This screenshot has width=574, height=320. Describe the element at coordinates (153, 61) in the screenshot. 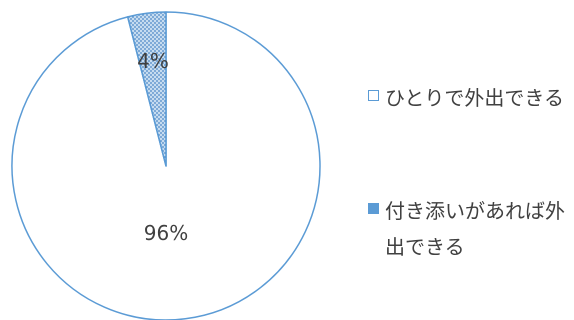

I see `data-label-accompanied: 4%` at that location.